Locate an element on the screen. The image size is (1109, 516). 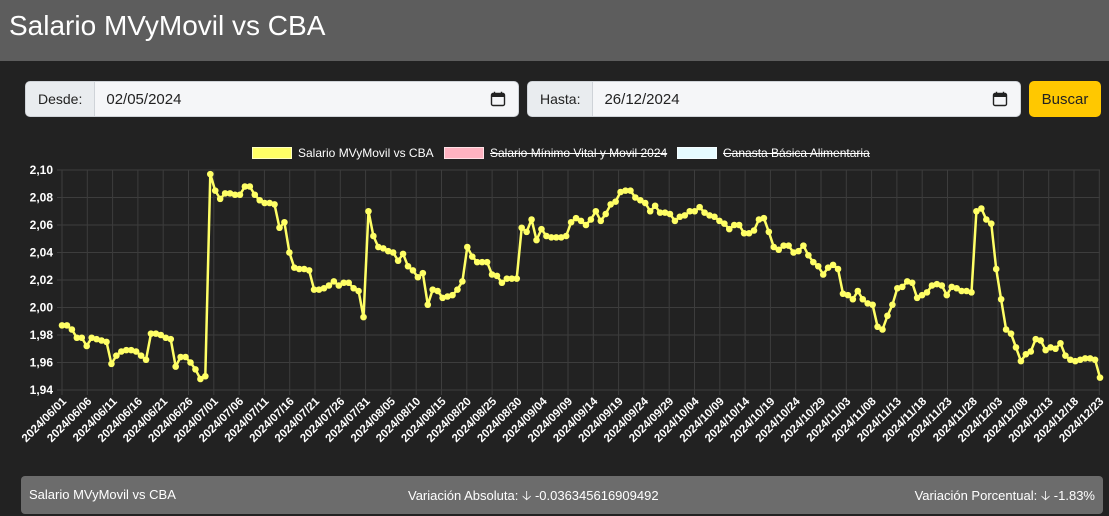
legend-item-smvm: Salario Mínimo Vital y Movil 2024 is located at coordinates (555, 153).